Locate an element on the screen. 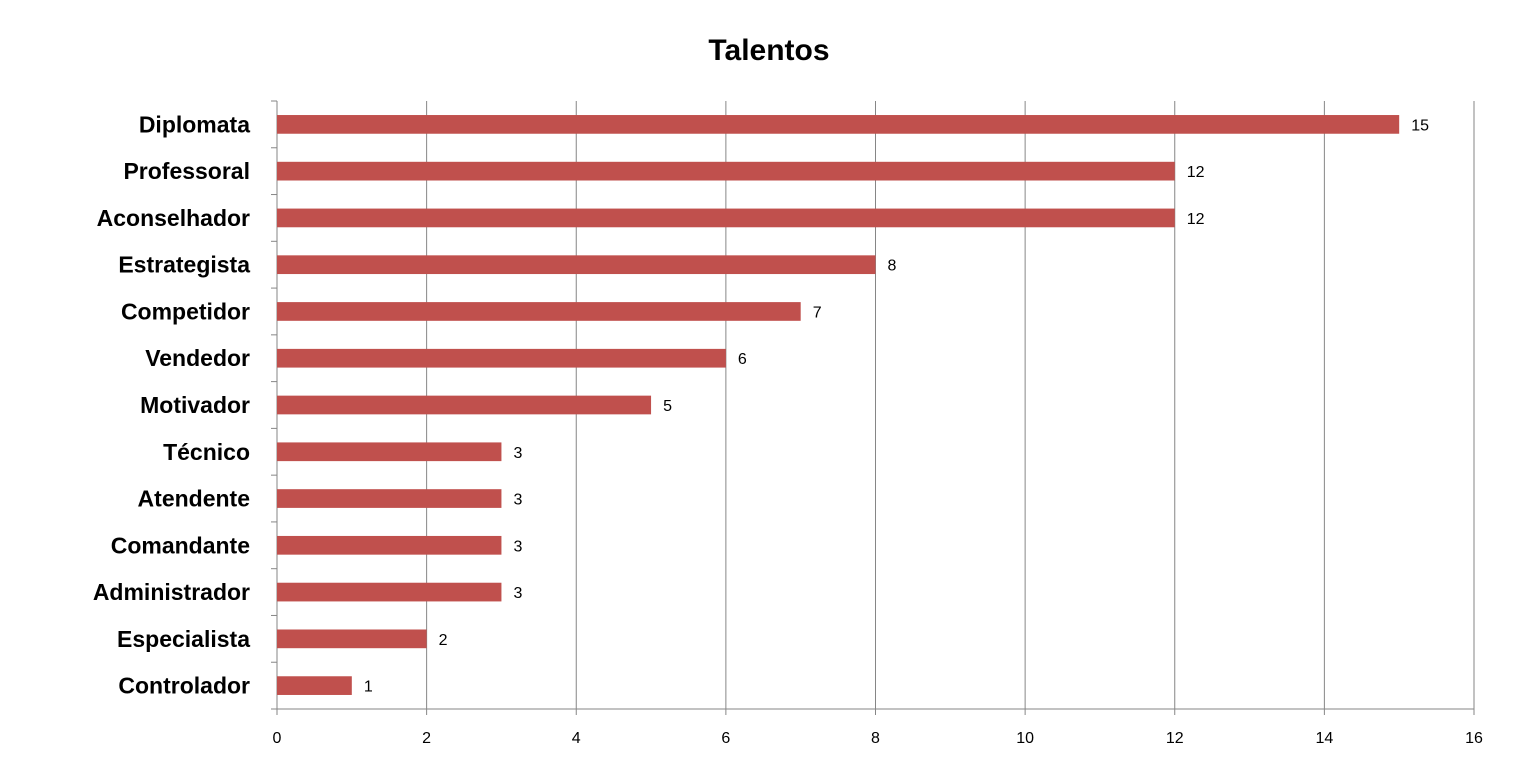 This screenshot has width=1539, height=773. data-label: 5 is located at coordinates (667, 406).